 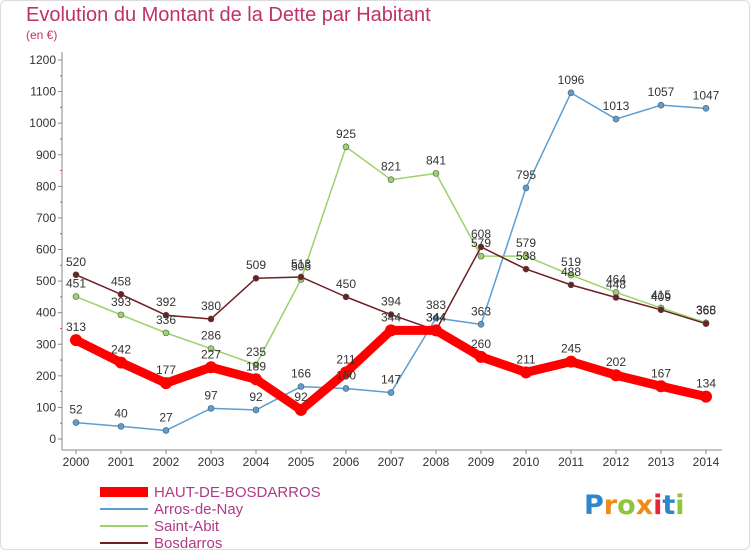 What do you see at coordinates (199, 509) in the screenshot?
I see `legend-label: Arros-de-Nay` at bounding box center [199, 509].